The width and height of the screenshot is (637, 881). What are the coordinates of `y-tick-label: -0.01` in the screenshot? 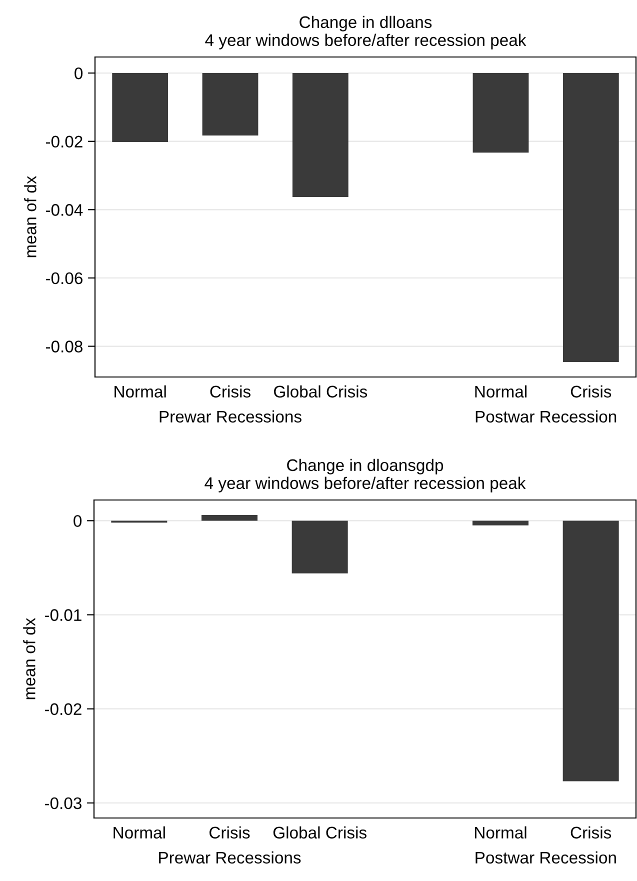 It's located at (63, 615).